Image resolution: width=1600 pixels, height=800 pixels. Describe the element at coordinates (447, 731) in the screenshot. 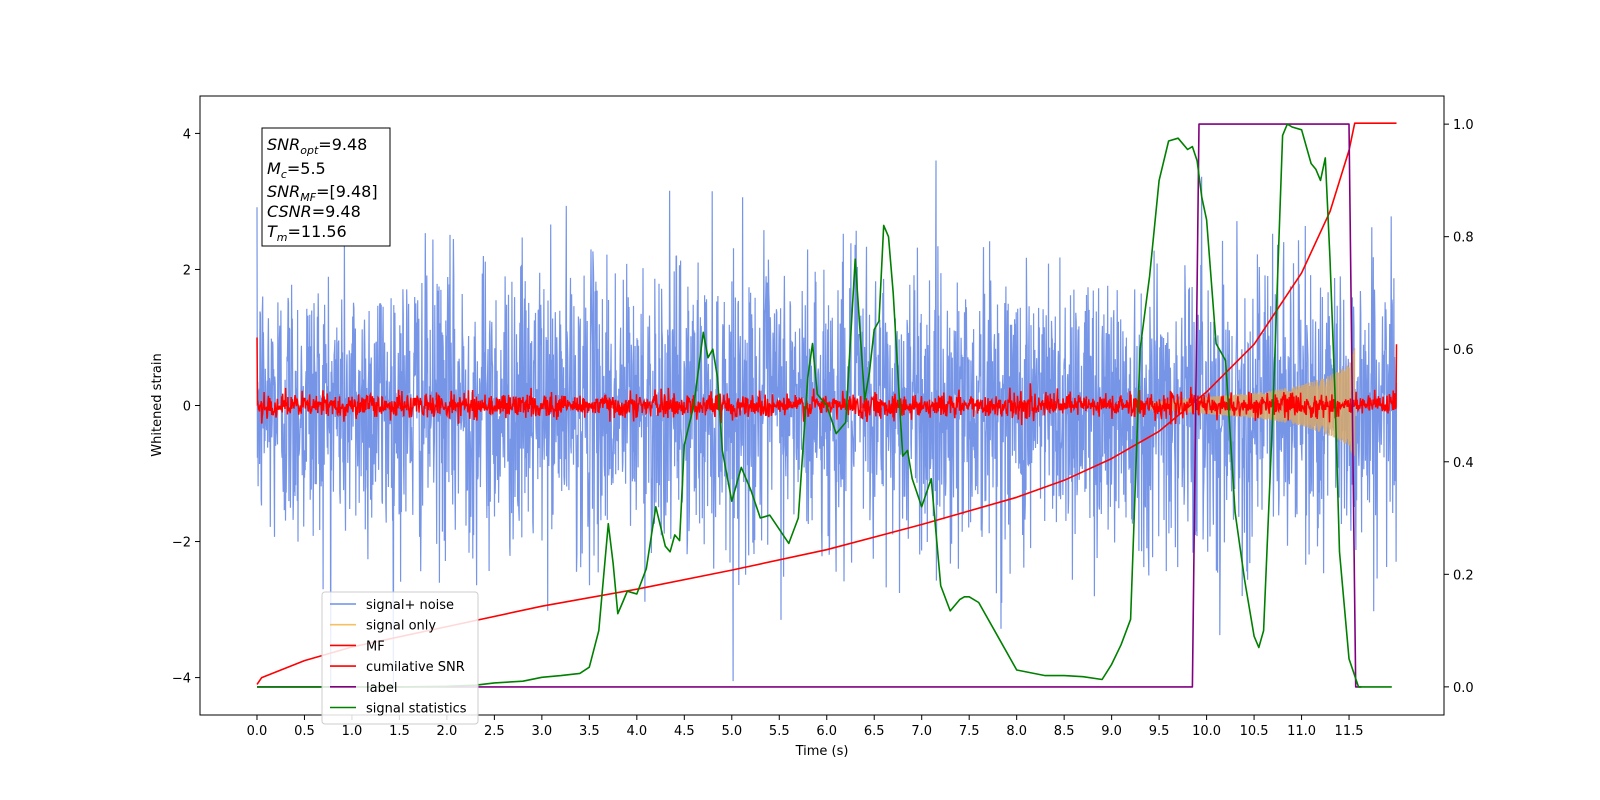

I see `x-tick-label: 2.0` at that location.